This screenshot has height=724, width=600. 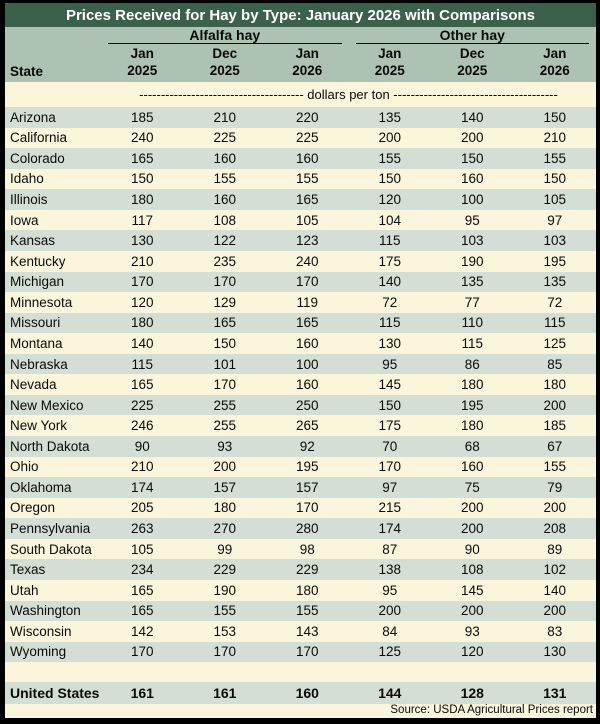 What do you see at coordinates (300, 158) in the screenshot?
I see `table-row: Colorado 165 160 160 155 150 155` at bounding box center [300, 158].